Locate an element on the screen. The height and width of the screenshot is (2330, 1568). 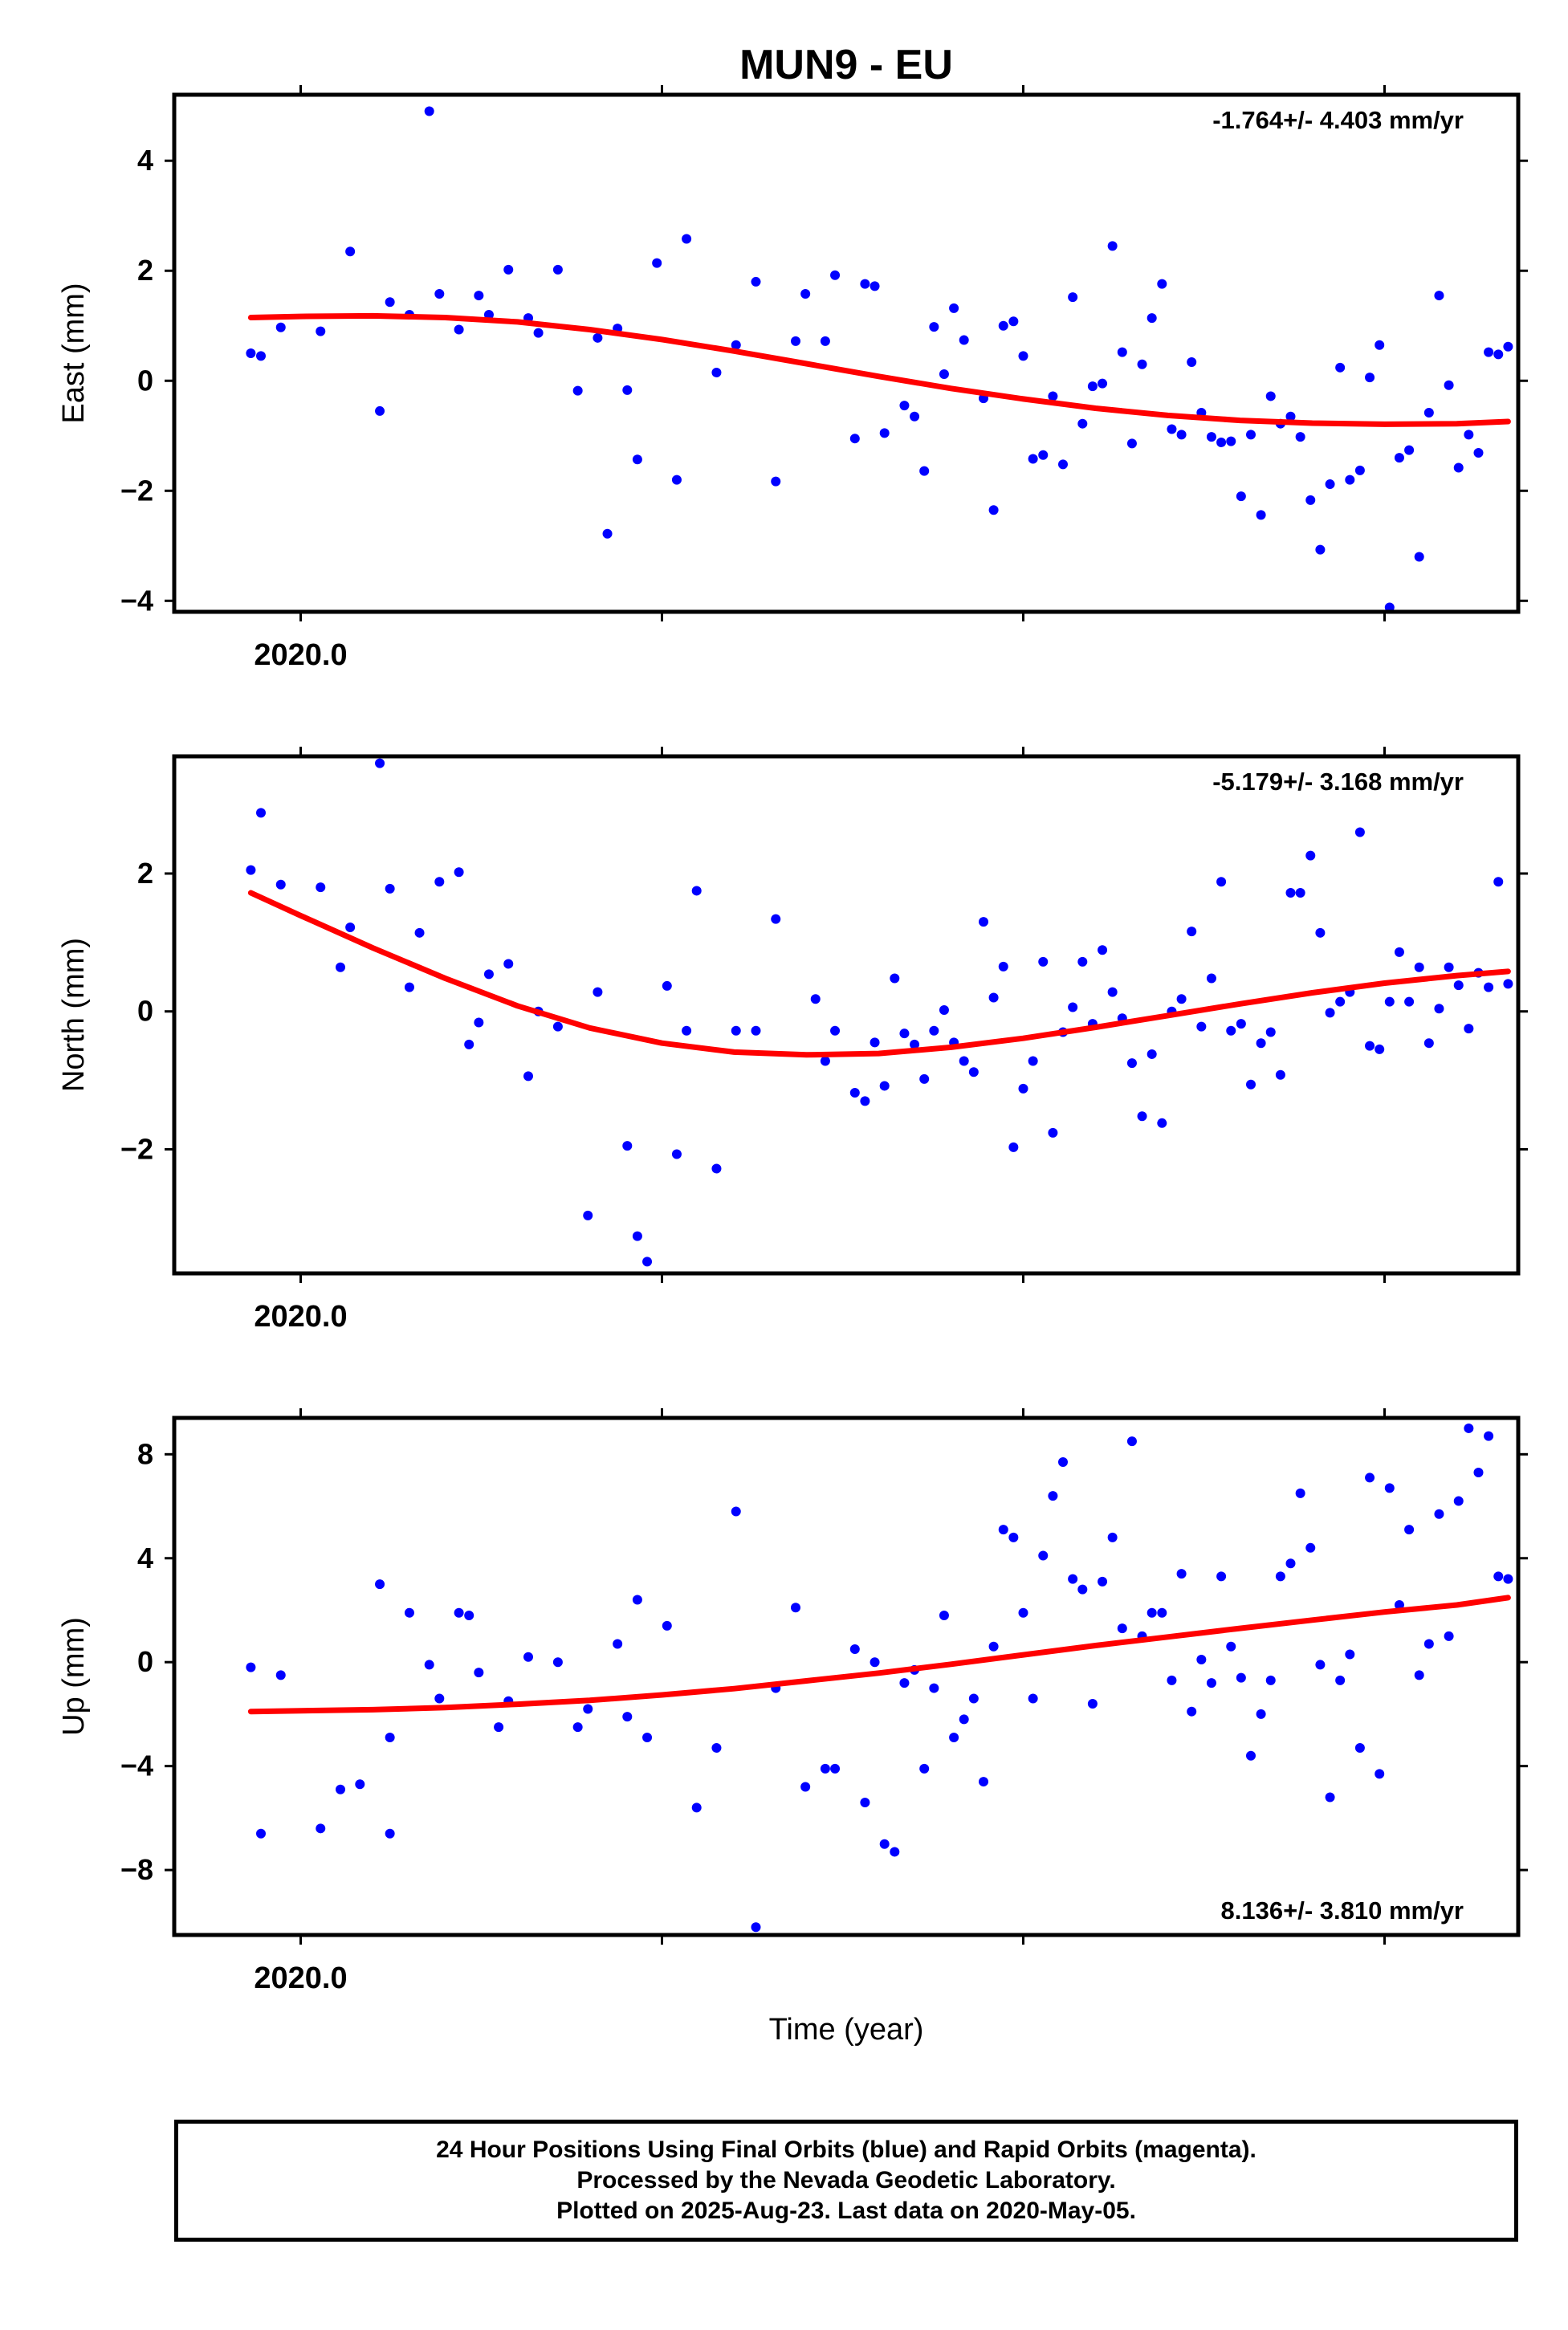
y-tick-label: −2 is located at coordinates (136, 490).